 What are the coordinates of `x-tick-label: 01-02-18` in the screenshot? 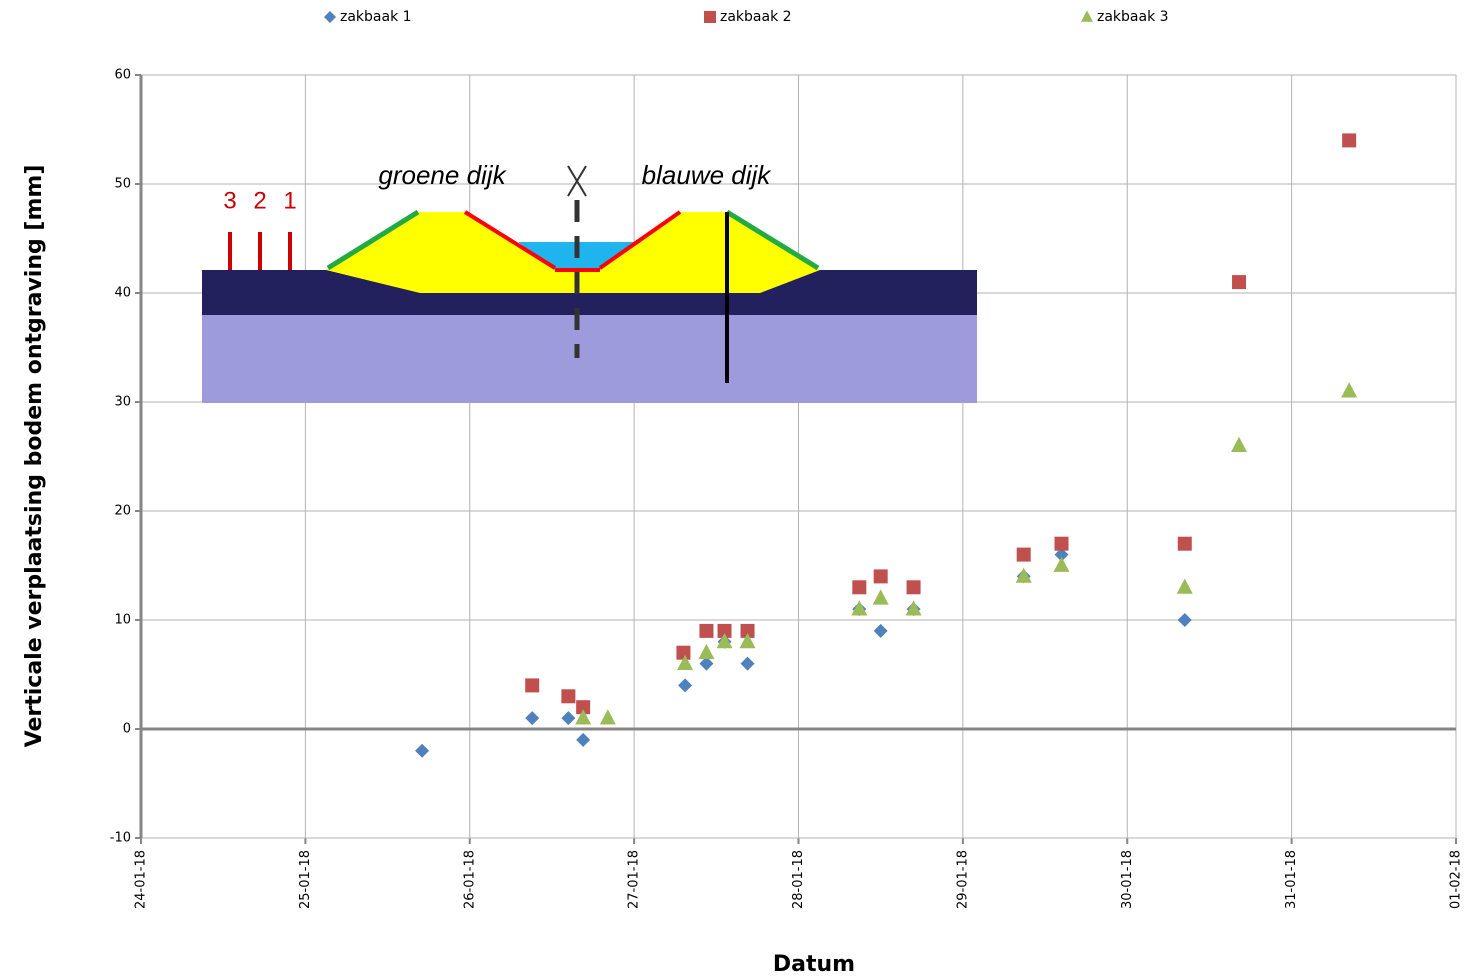 It's located at (1456, 879).